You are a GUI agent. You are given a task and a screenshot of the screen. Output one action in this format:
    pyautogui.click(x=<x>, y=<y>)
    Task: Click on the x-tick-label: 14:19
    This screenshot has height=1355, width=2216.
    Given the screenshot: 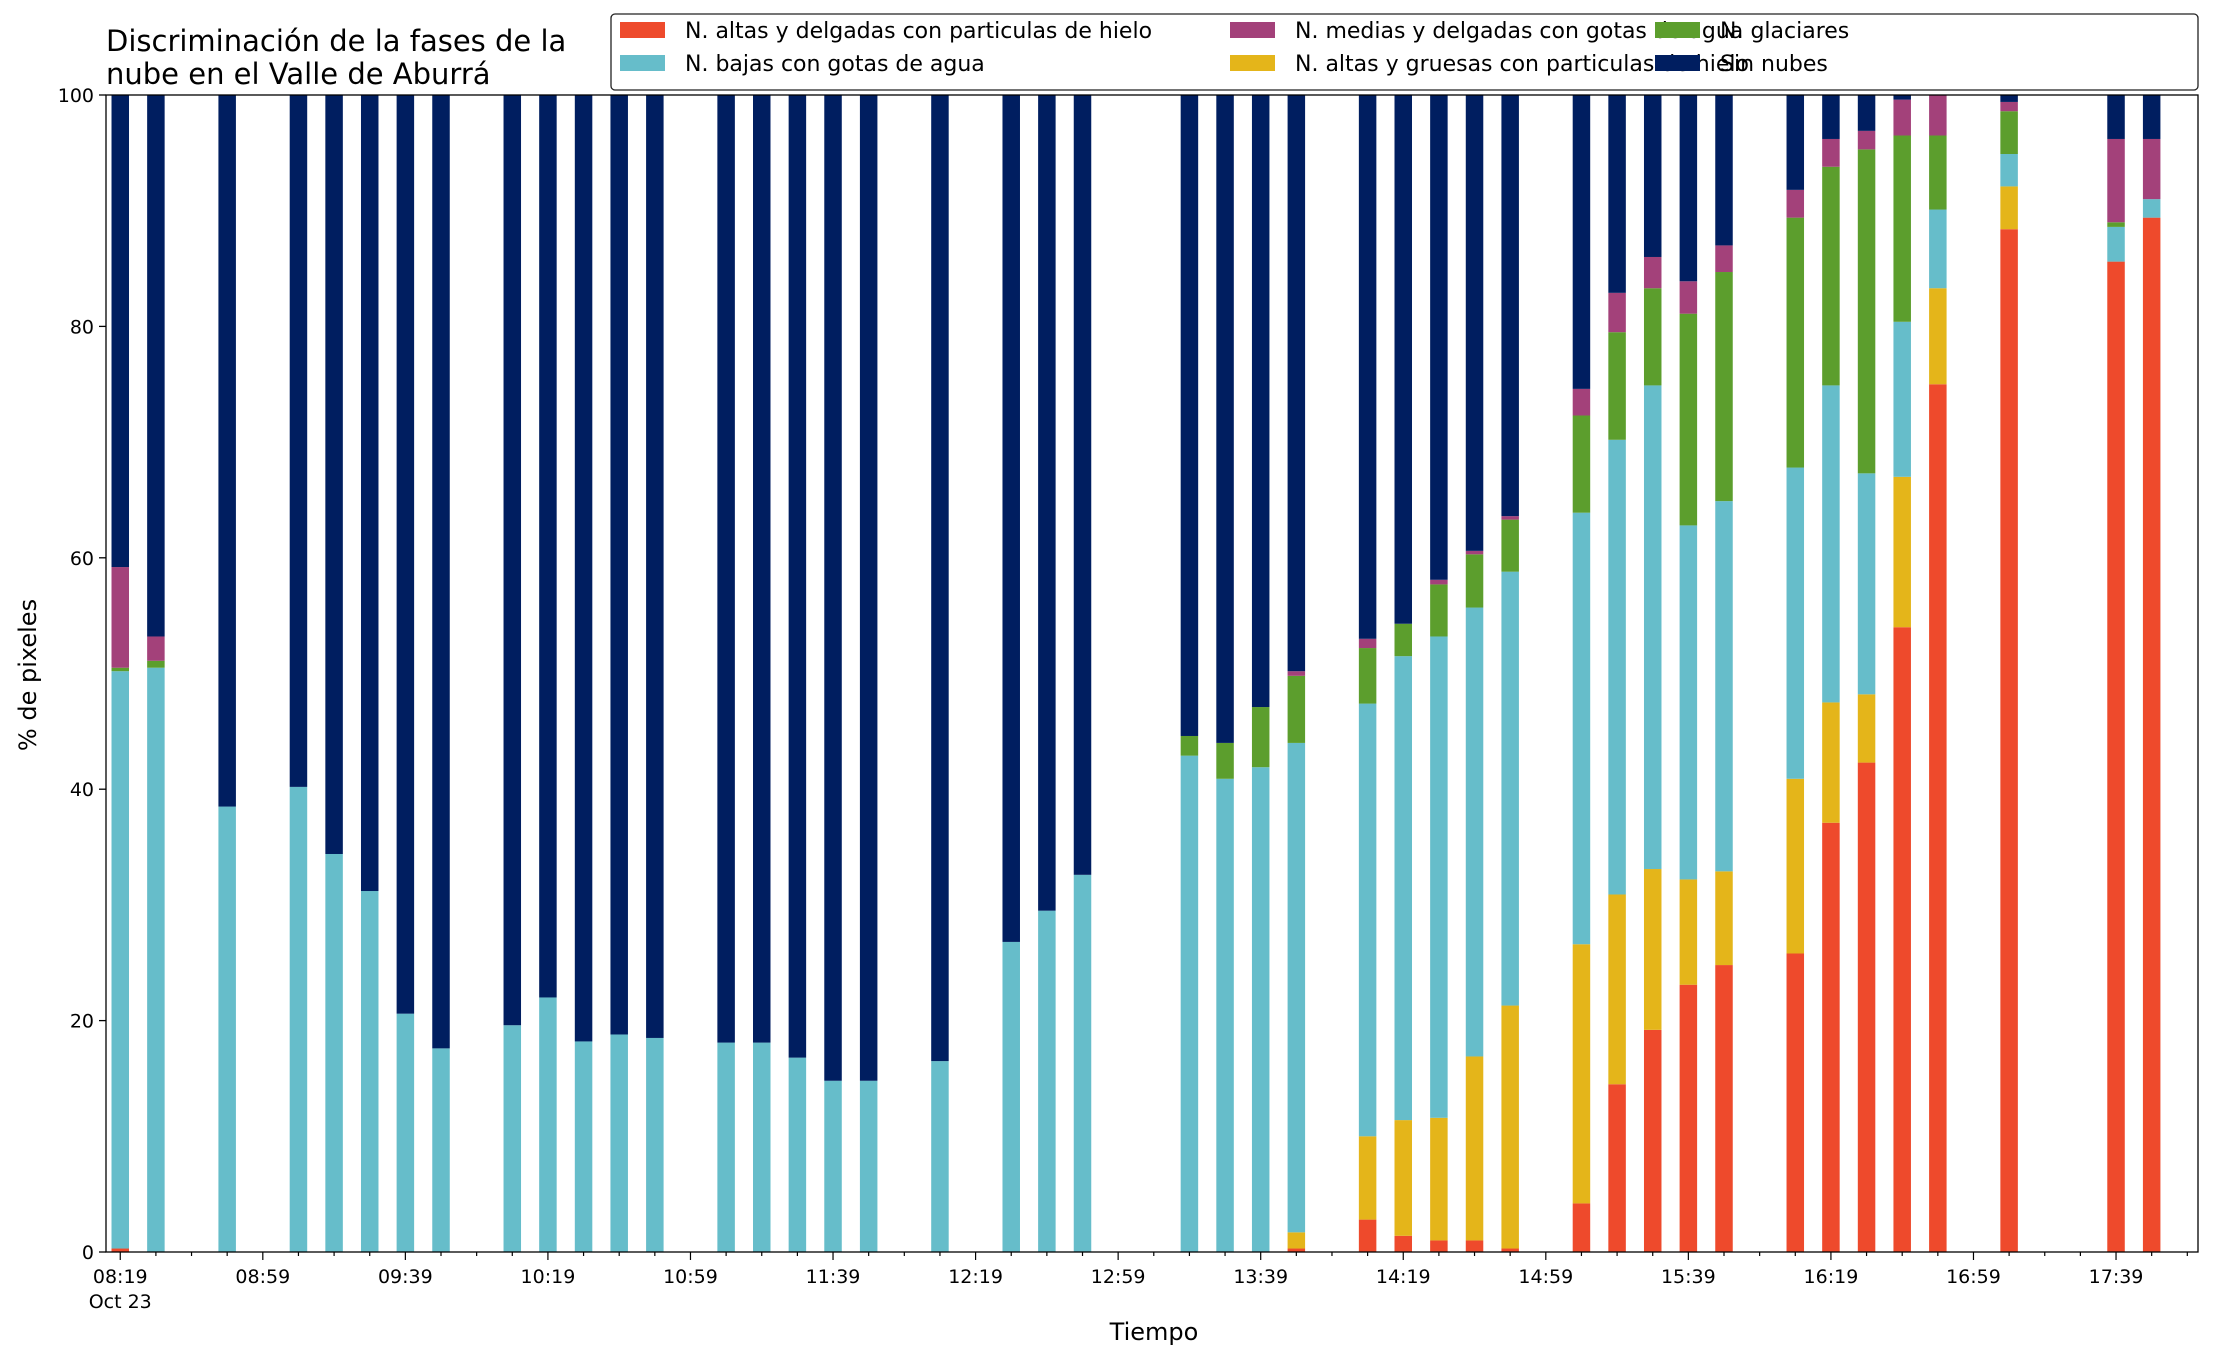 What is the action you would take?
    pyautogui.click(x=1403, y=1277)
    